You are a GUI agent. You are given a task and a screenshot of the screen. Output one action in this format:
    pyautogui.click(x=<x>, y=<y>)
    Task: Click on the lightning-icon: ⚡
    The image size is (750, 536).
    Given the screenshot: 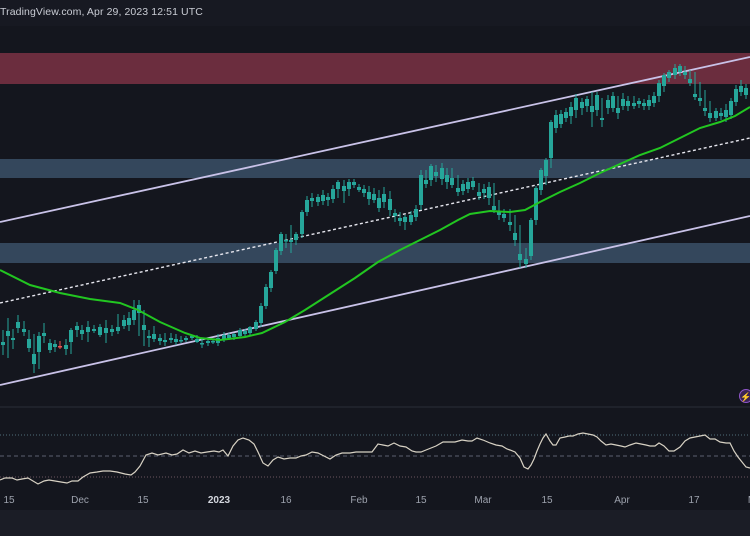 What is the action you would take?
    pyautogui.click(x=744, y=396)
    